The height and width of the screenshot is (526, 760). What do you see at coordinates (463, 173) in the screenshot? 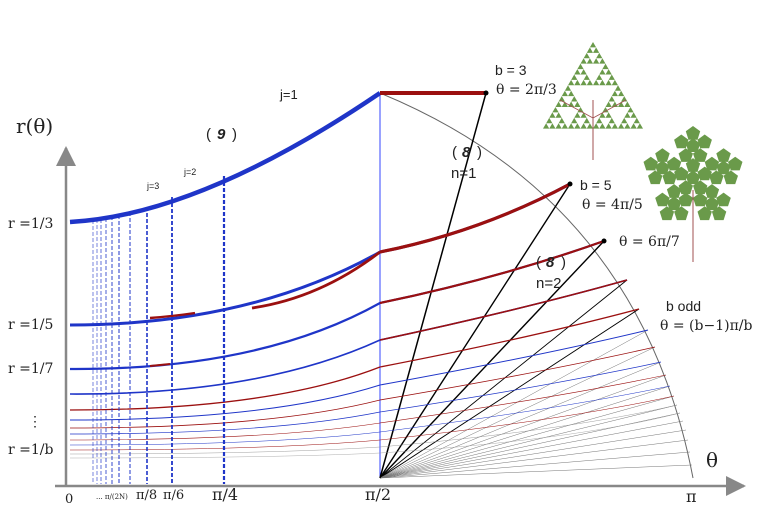
I see `label-n1: n=1` at bounding box center [463, 173].